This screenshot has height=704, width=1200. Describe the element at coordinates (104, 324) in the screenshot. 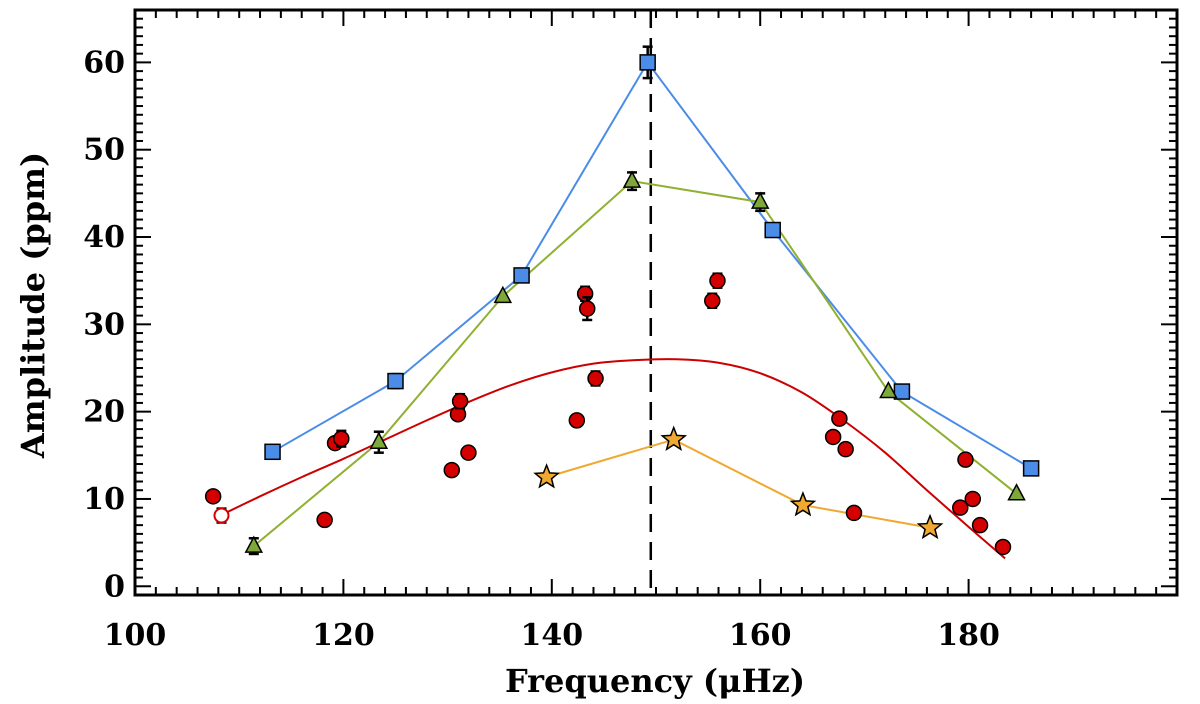

I see `y-tick-label: 30` at that location.